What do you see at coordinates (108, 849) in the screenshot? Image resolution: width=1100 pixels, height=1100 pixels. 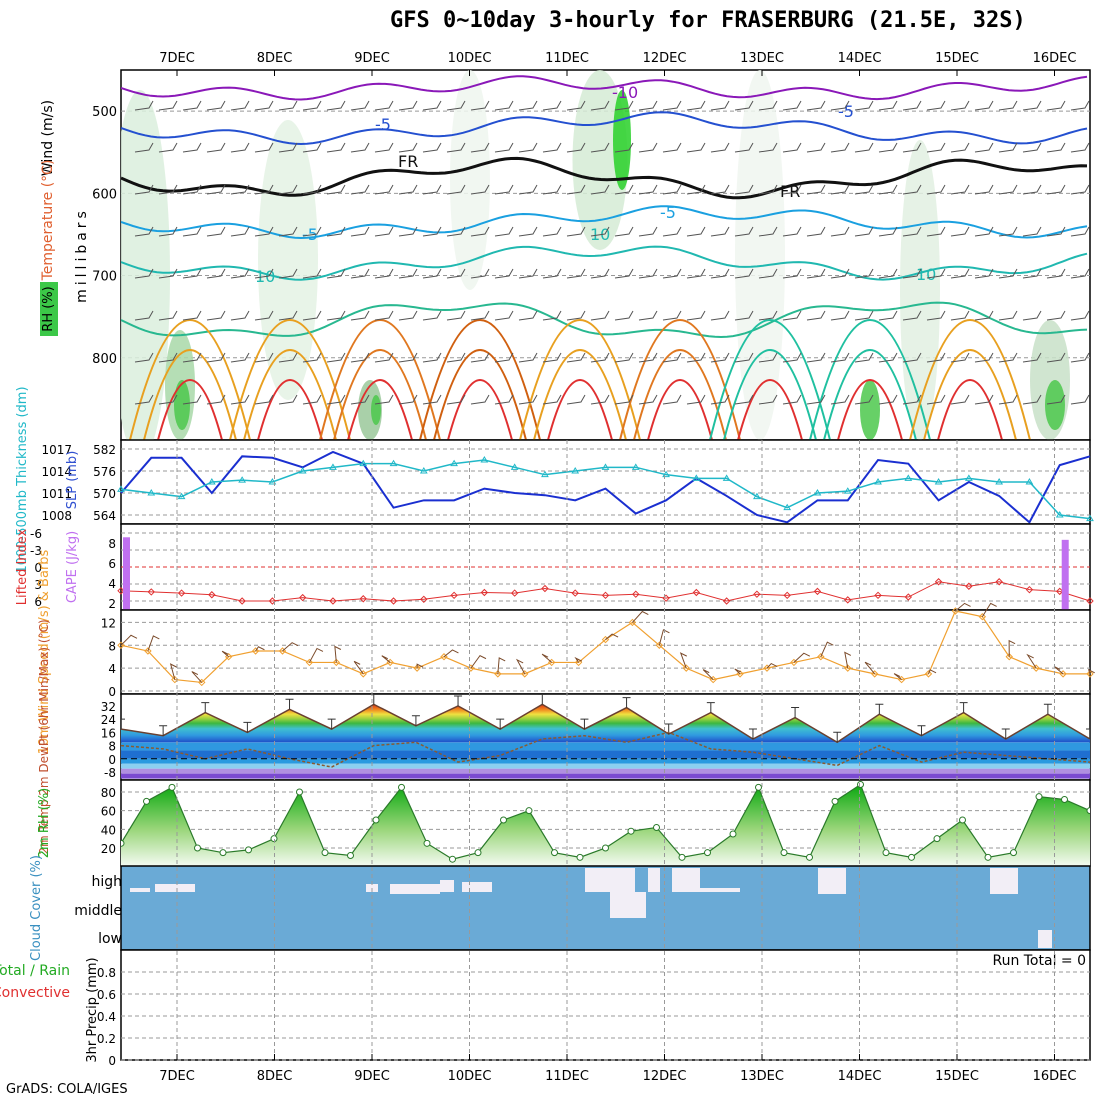 I see `rh-tick: 20` at bounding box center [108, 849].